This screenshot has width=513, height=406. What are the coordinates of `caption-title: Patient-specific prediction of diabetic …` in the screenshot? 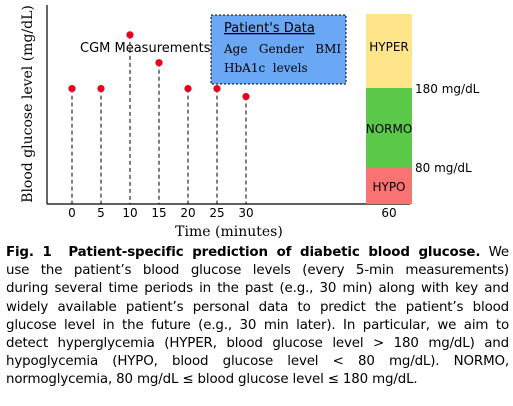 It's located at (274, 252).